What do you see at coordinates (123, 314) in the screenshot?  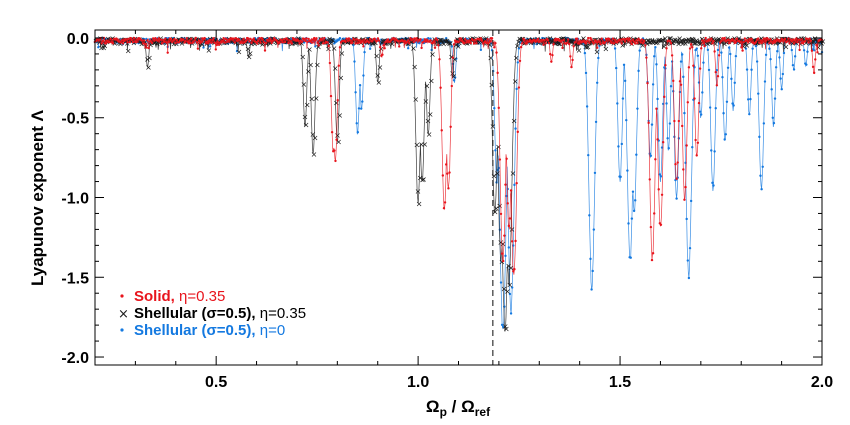 I see `legend-marker-shellular-035: ×` at bounding box center [123, 314].